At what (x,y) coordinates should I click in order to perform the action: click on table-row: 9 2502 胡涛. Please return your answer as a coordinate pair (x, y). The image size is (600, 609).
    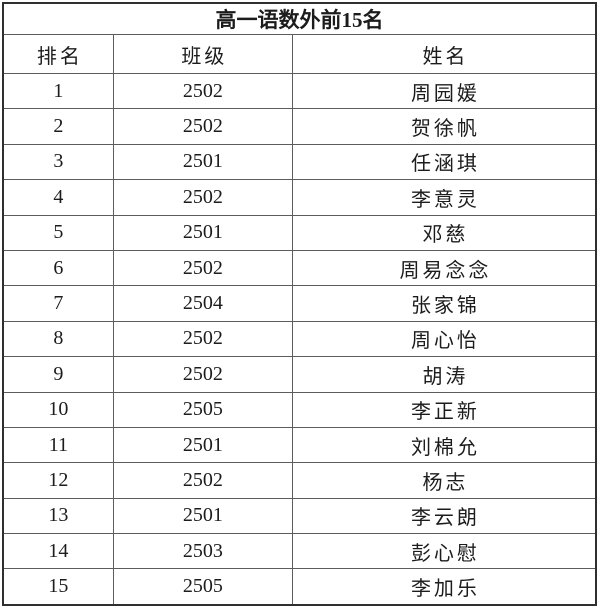
    Looking at the image, I should click on (299, 374).